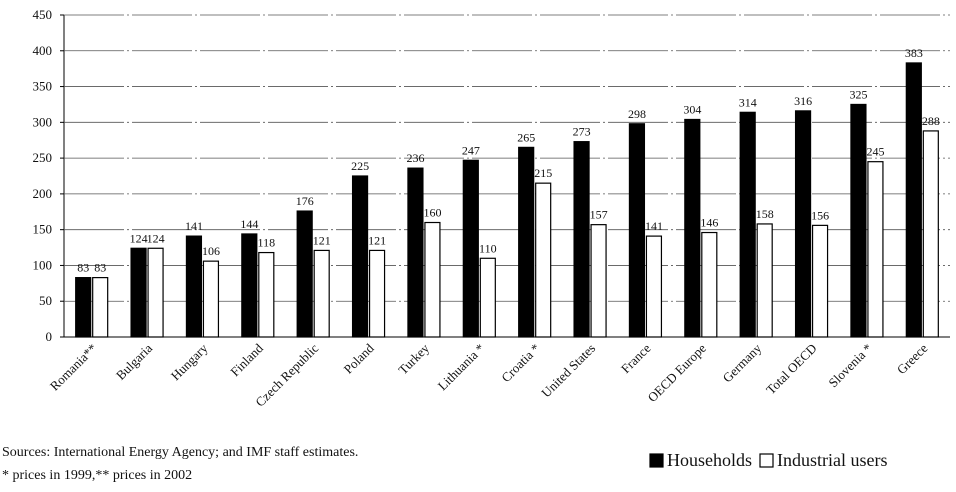 The width and height of the screenshot is (956, 492). Describe the element at coordinates (636, 358) in the screenshot. I see `x-tick-label: France` at that location.